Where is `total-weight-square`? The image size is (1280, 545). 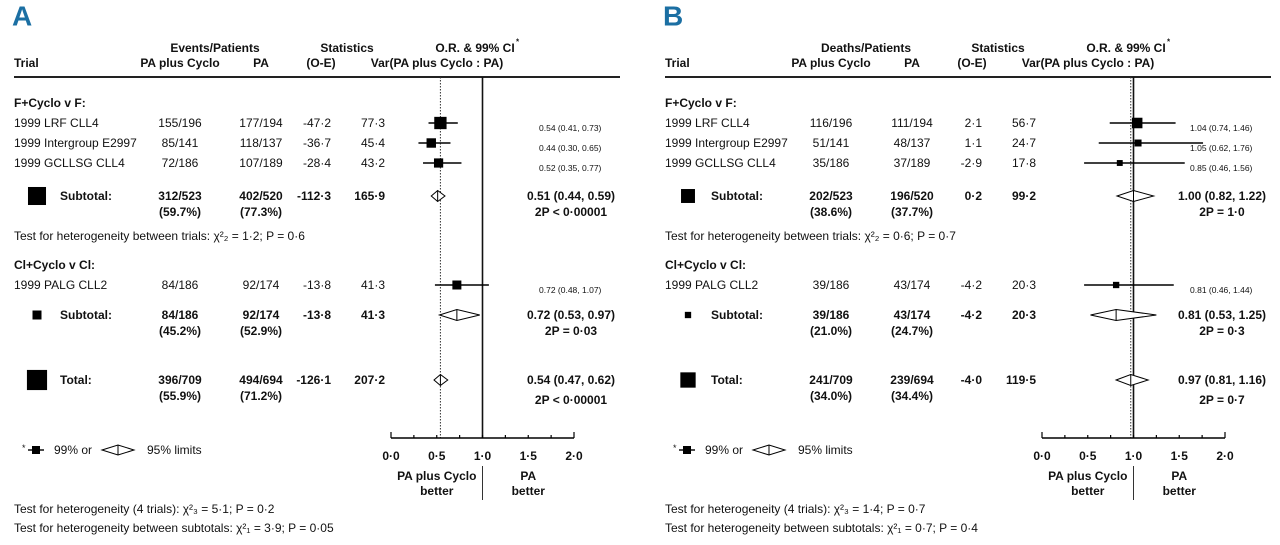
total-weight-square is located at coordinates (688, 380).